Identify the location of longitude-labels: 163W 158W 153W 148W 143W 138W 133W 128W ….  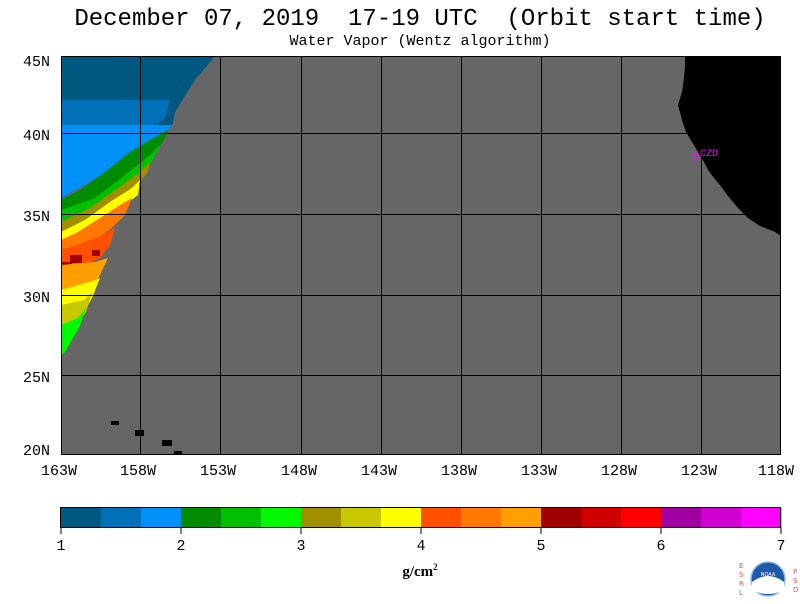
(417, 471).